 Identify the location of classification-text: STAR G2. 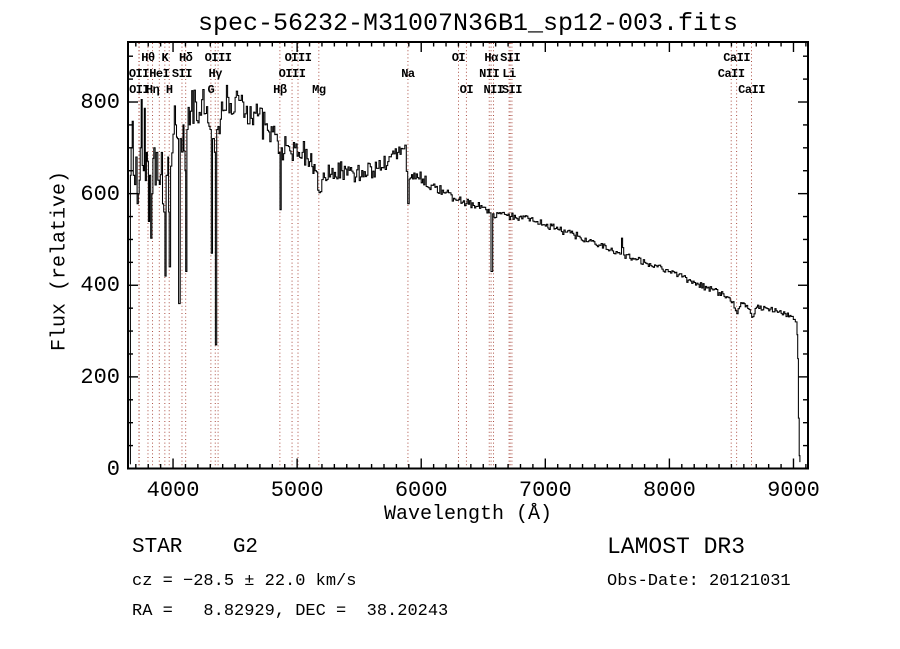
(195, 547).